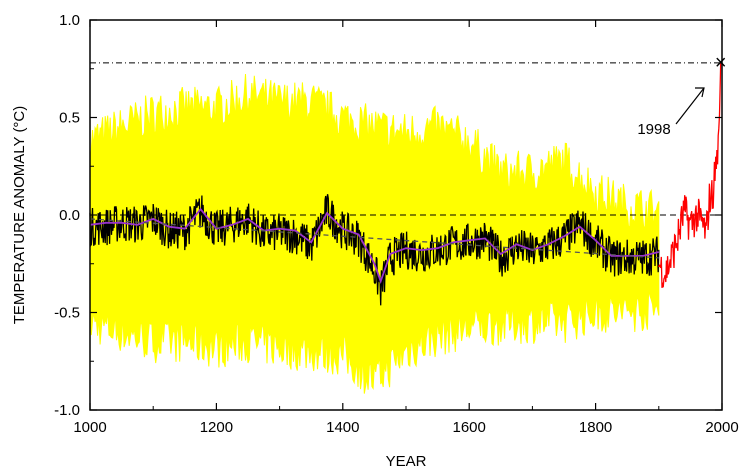  What do you see at coordinates (721, 427) in the screenshot?
I see `x-tick-label: 2000` at bounding box center [721, 427].